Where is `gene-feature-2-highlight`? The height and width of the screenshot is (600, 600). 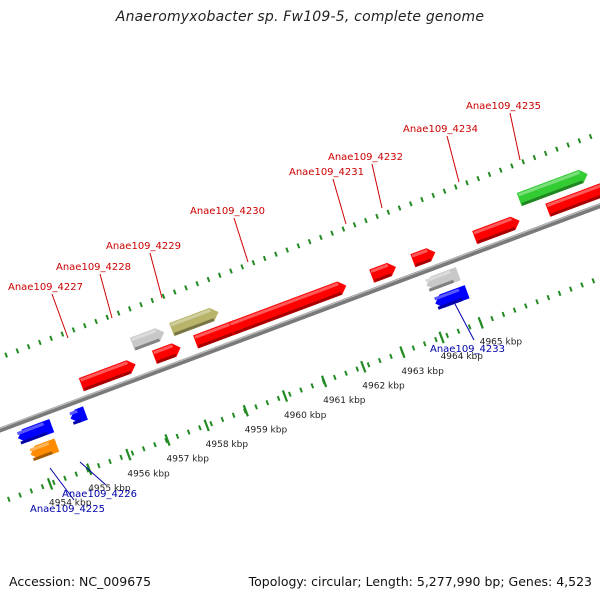 gene-feature-2-highlight is located at coordinates (573, 196).